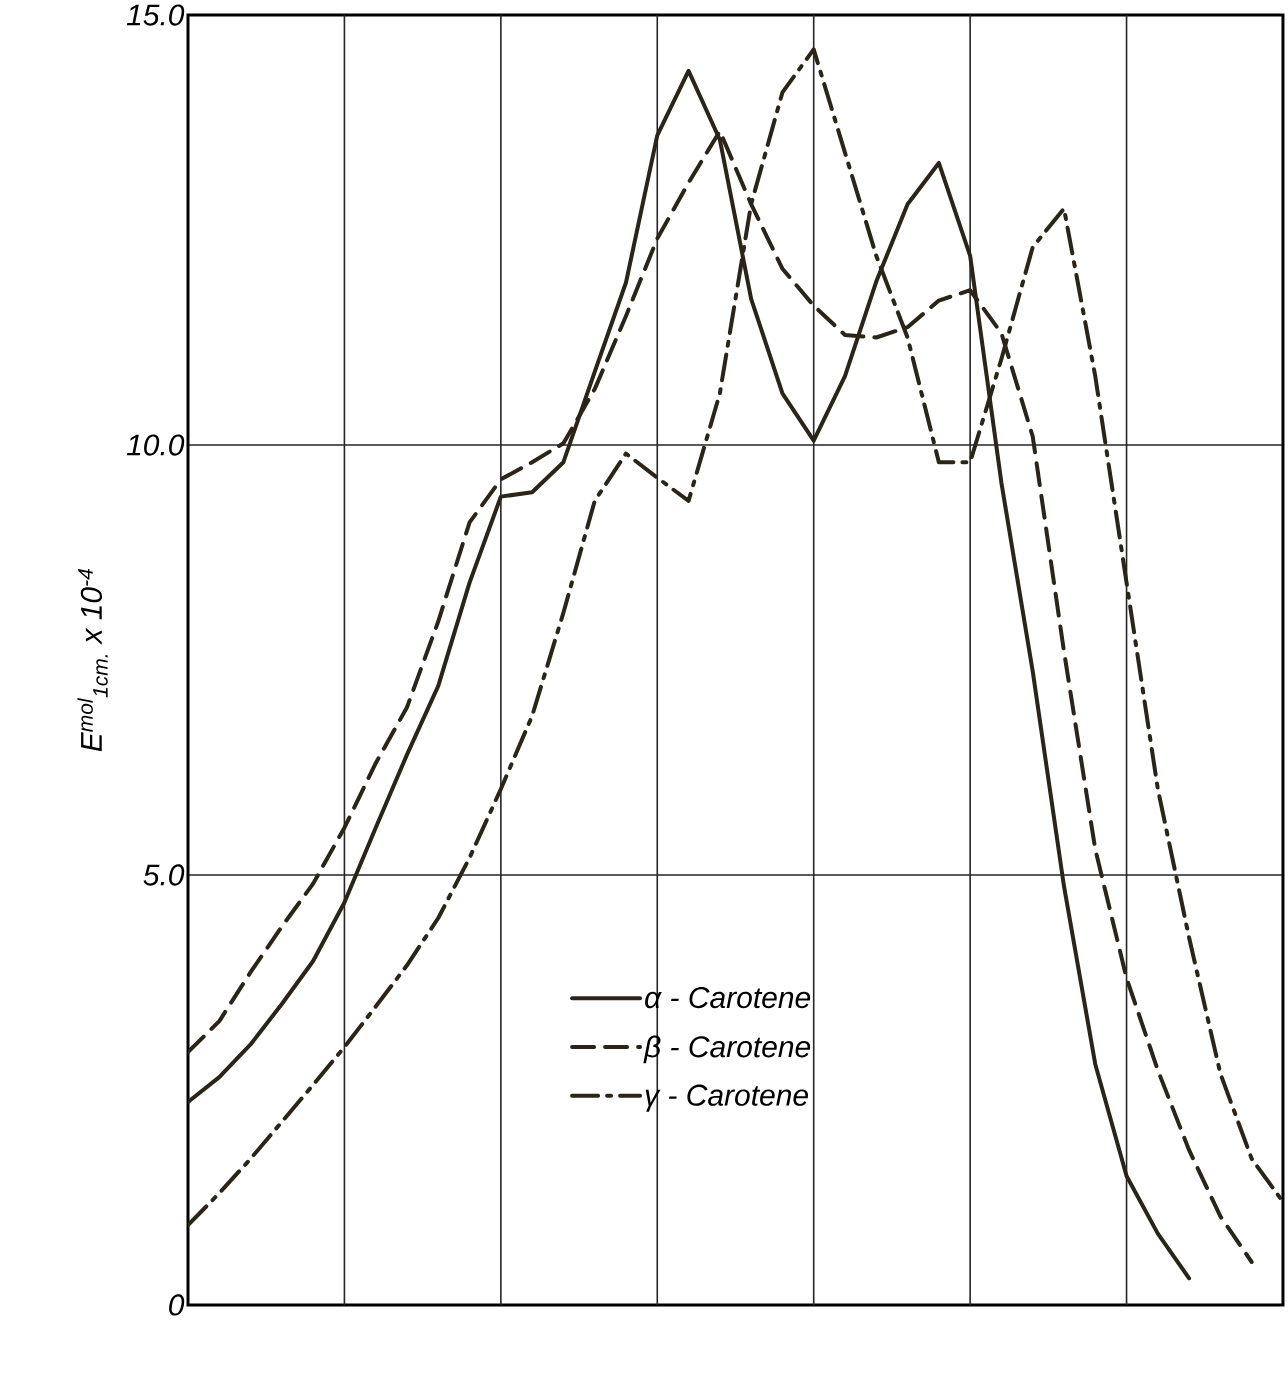 The height and width of the screenshot is (1390, 1288). I want to click on y-tick-label: 10.0, so click(155, 445).